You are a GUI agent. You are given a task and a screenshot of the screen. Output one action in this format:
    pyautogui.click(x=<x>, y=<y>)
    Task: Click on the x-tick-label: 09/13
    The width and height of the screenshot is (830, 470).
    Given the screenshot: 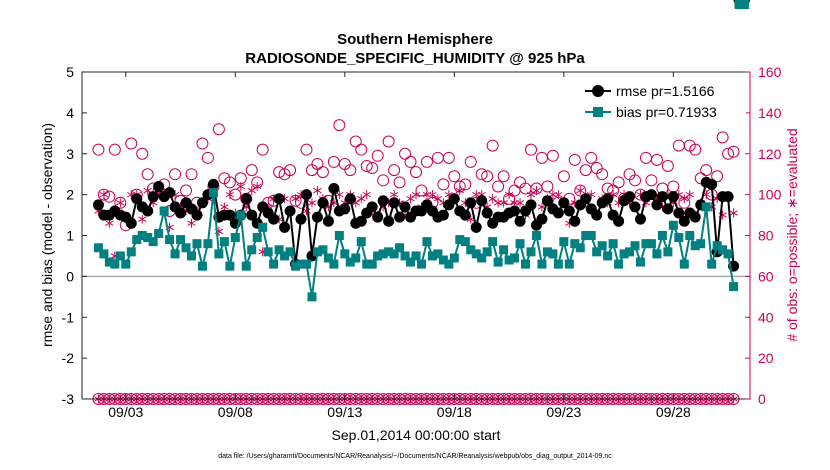 What is the action you would take?
    pyautogui.click(x=344, y=412)
    